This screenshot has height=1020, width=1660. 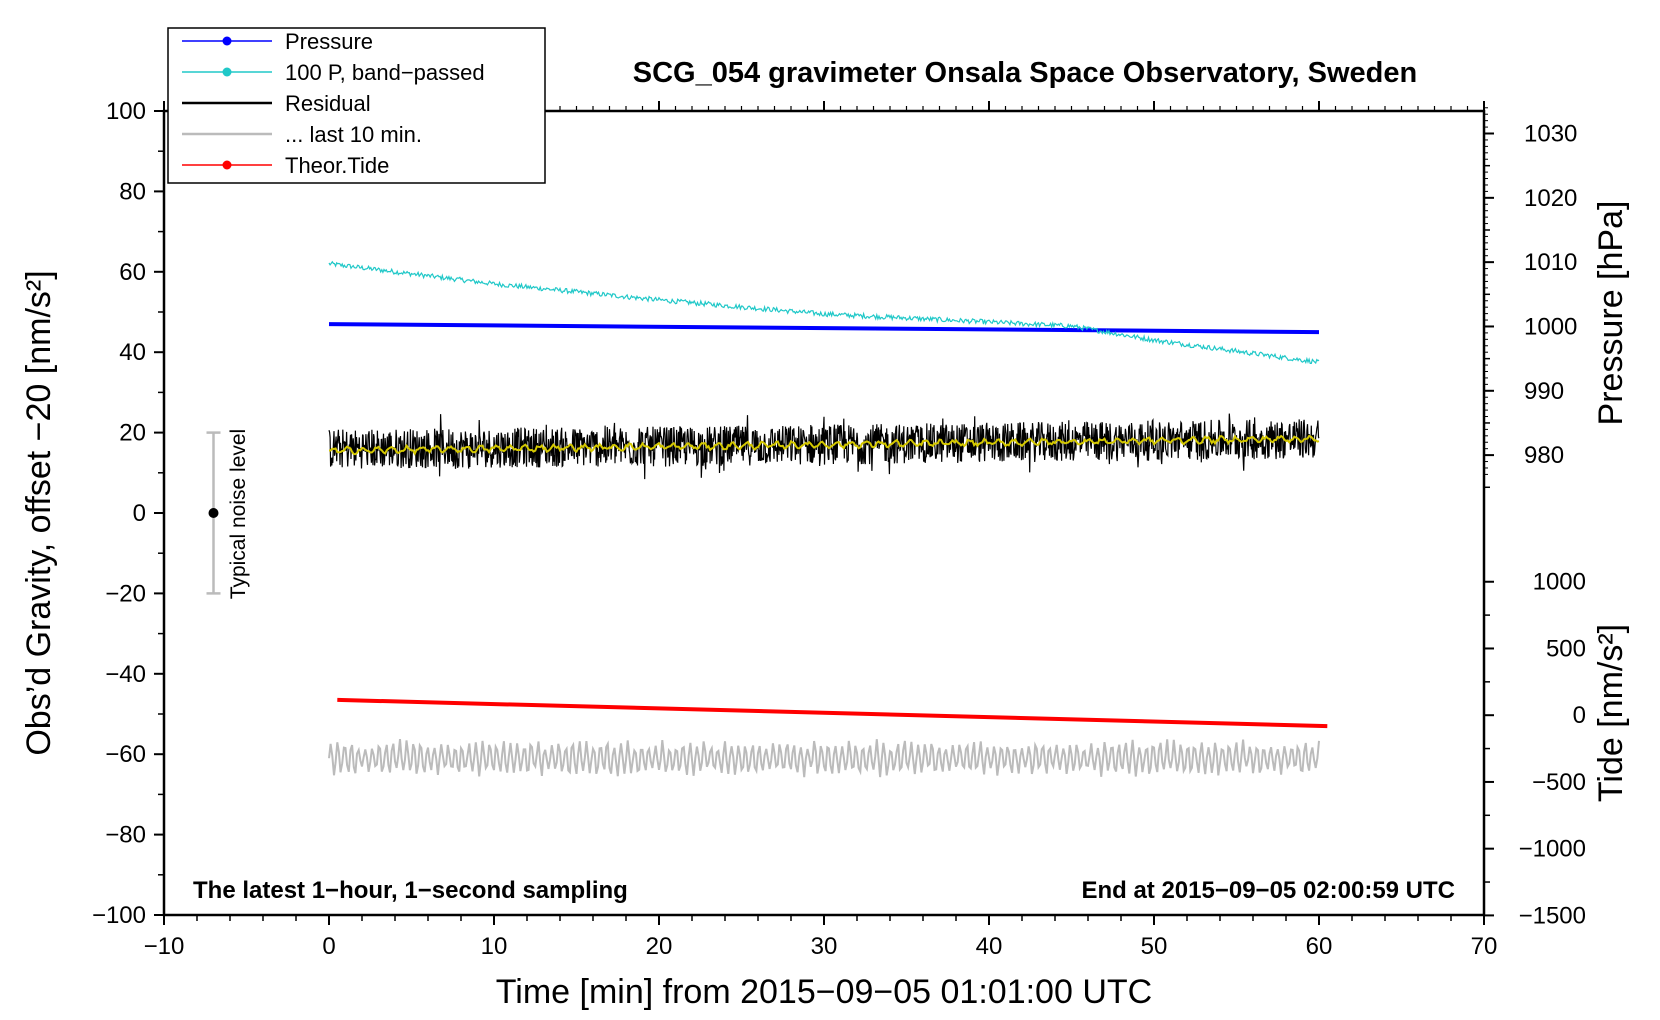 I want to click on y-tide-tick-label: 500, so click(x=1566, y=648).